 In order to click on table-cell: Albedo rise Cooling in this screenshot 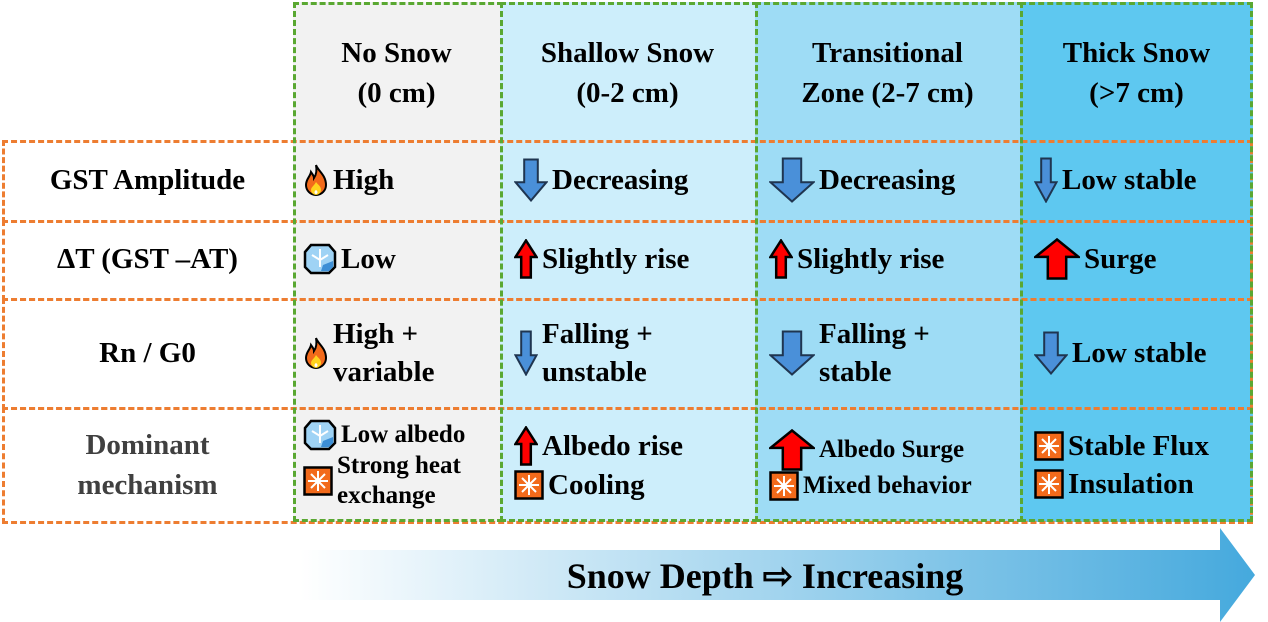, I will do `click(627, 464)`.